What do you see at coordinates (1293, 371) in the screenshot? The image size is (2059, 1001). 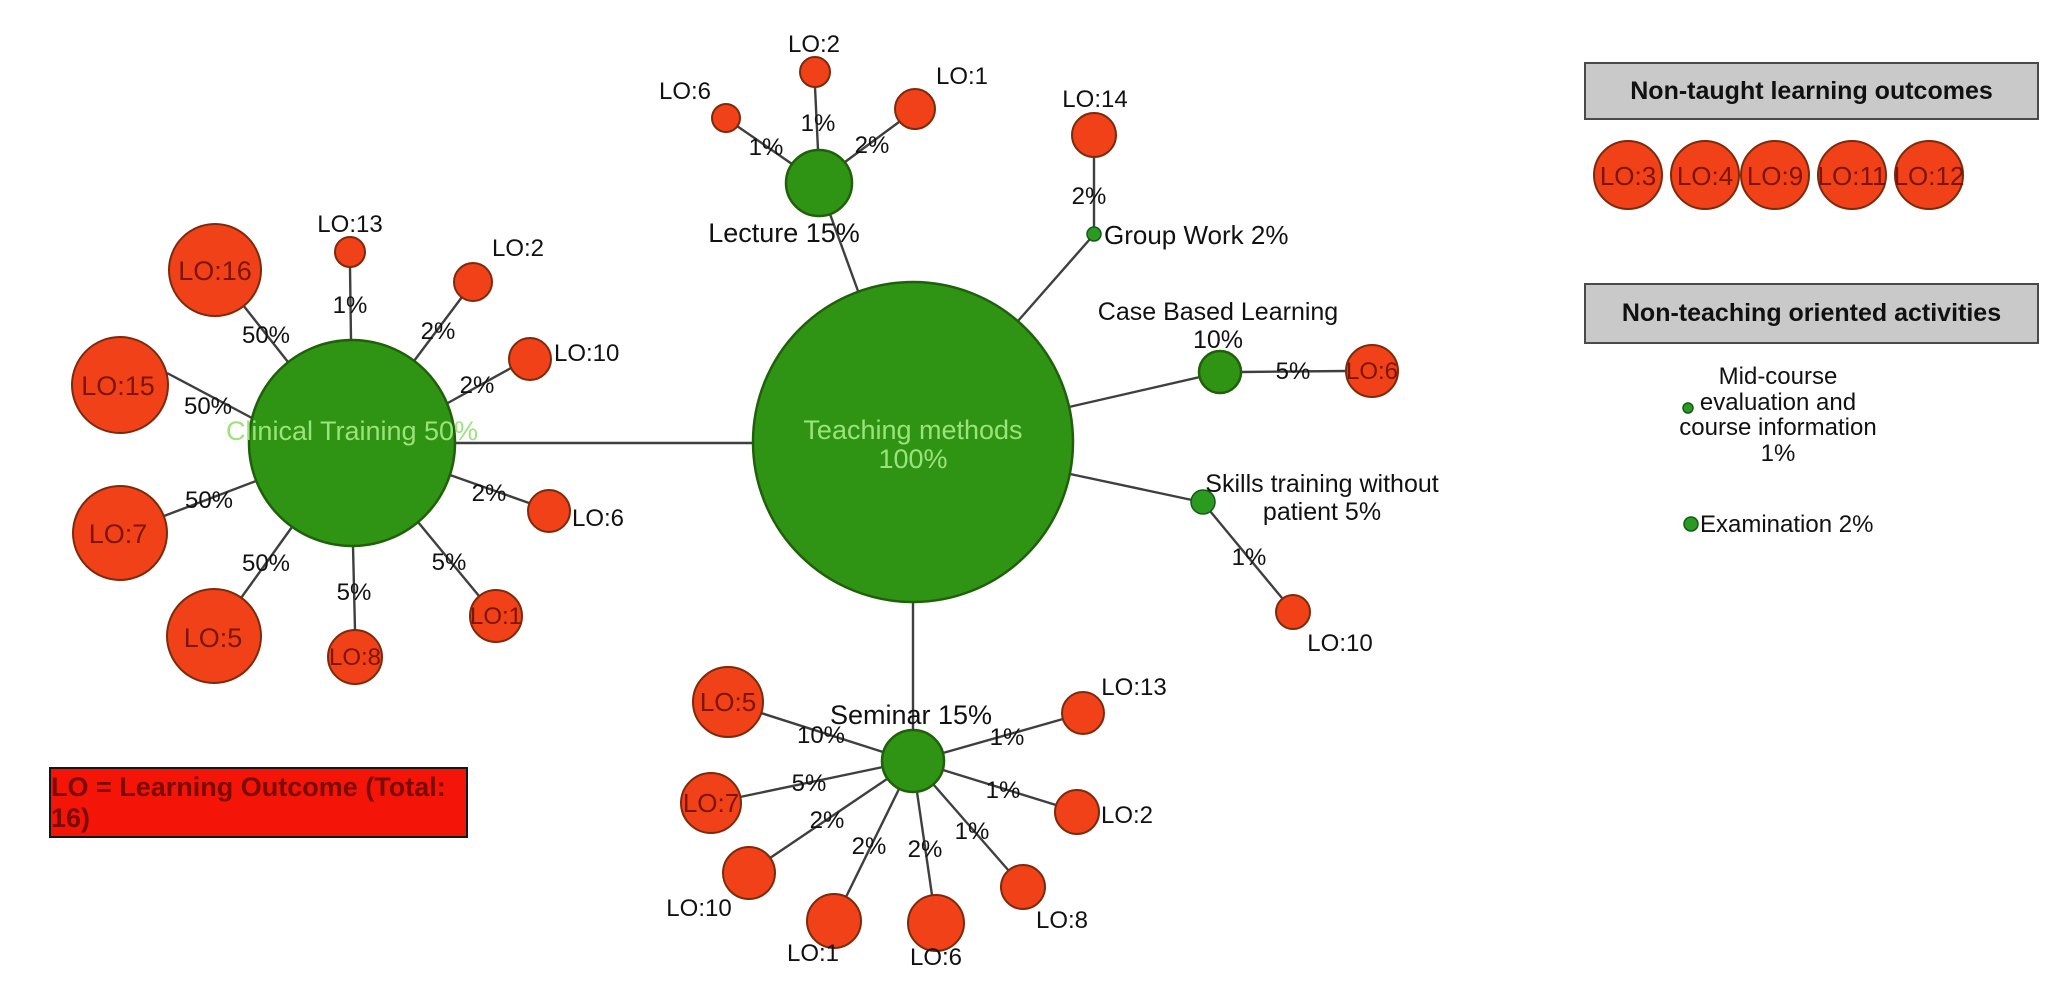 I see `edge-casebased-lo6` at bounding box center [1293, 371].